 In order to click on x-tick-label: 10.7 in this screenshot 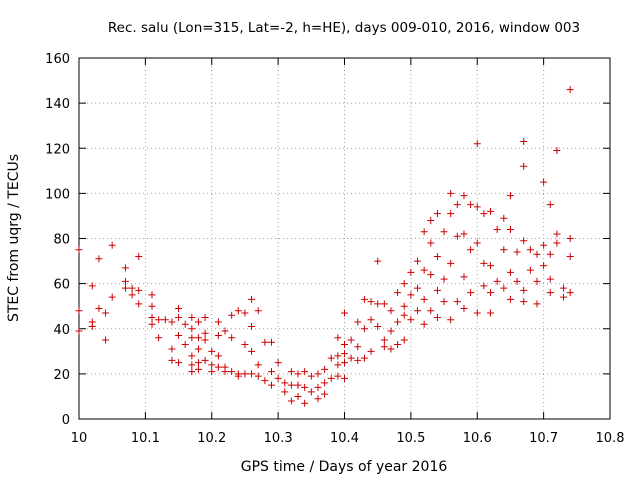, I will do `click(543, 438)`.